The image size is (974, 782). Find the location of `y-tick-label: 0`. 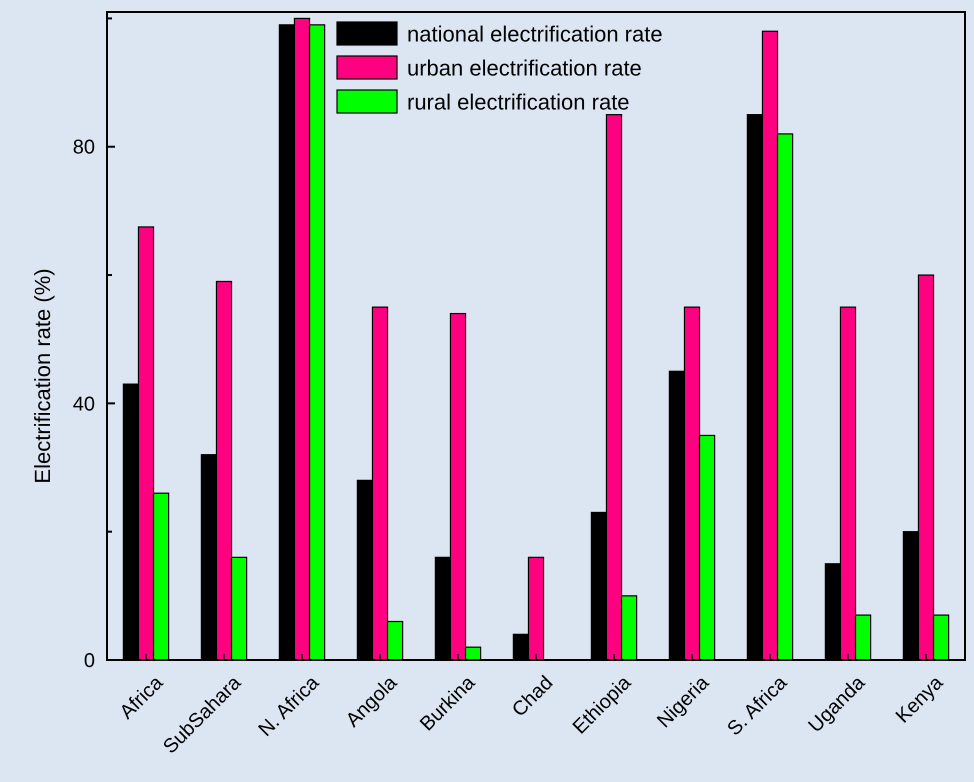

y-tick-label: 0 is located at coordinates (89, 661).